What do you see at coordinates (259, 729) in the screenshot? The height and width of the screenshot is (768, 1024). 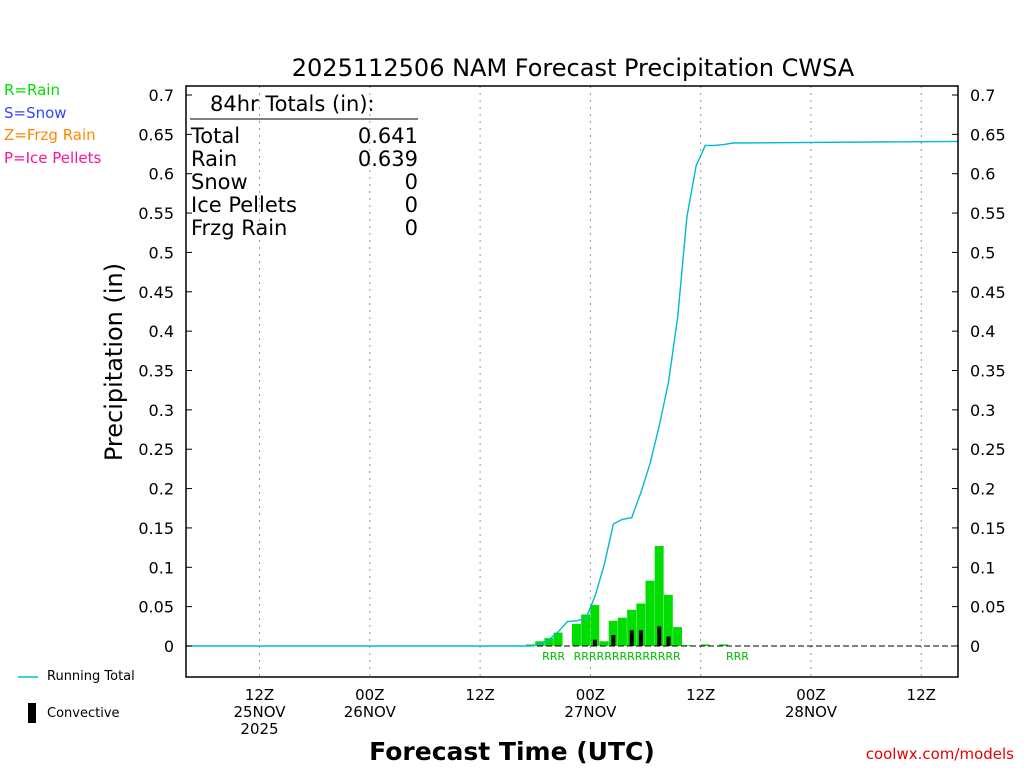 I see `x-tick-label: 2025` at bounding box center [259, 729].